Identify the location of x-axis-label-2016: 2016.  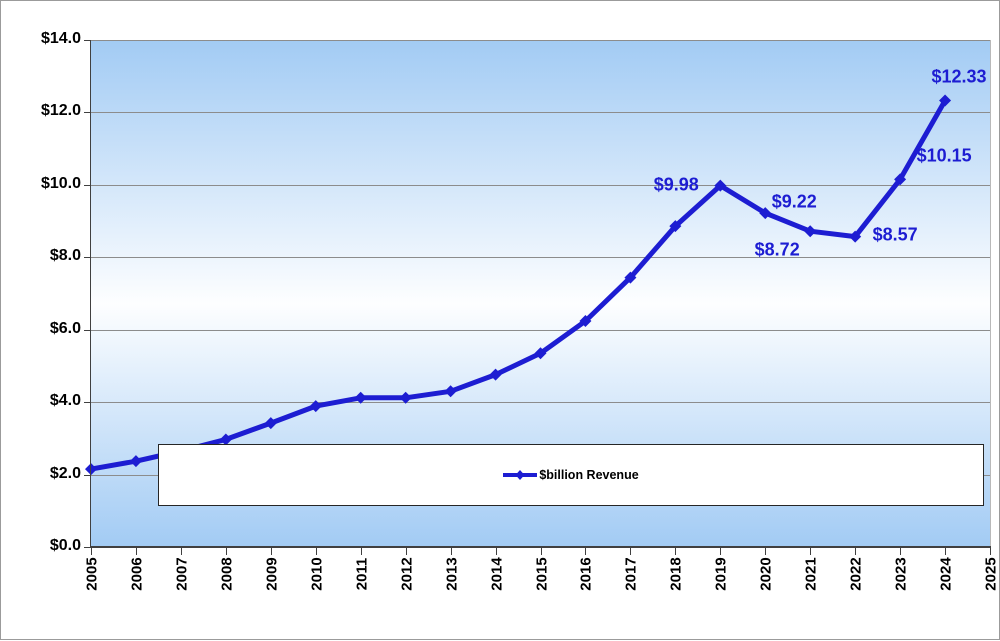
(586, 574).